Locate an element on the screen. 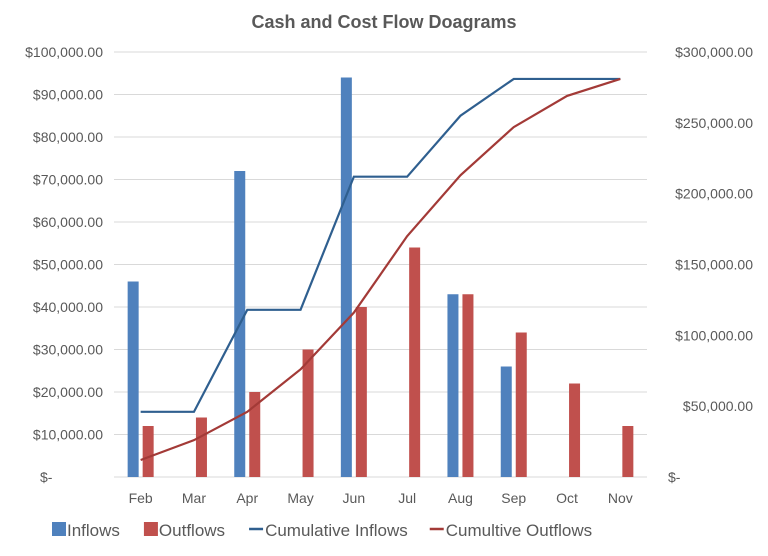  x-axis-tick-label: Aug is located at coordinates (460, 498).